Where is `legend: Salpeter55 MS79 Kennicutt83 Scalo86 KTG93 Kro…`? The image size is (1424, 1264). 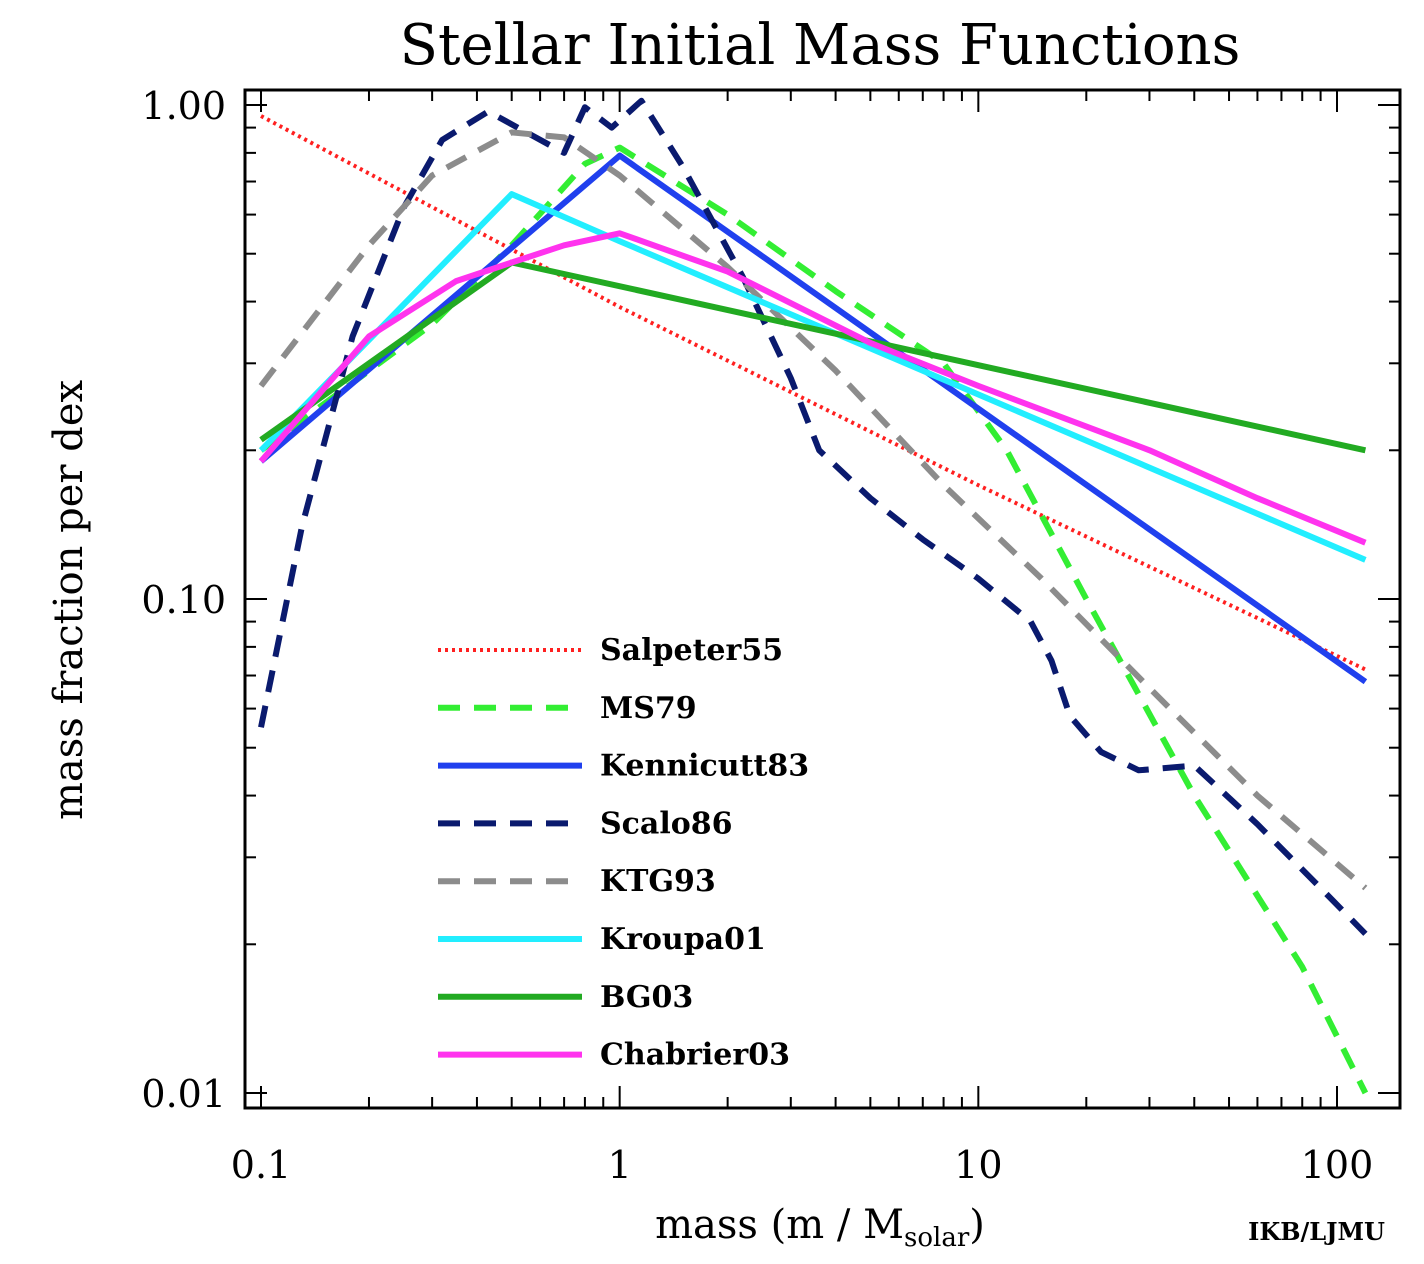 legend: Salpeter55 MS79 Kennicutt83 Scalo86 KTG93 Kro… is located at coordinates (623, 853).